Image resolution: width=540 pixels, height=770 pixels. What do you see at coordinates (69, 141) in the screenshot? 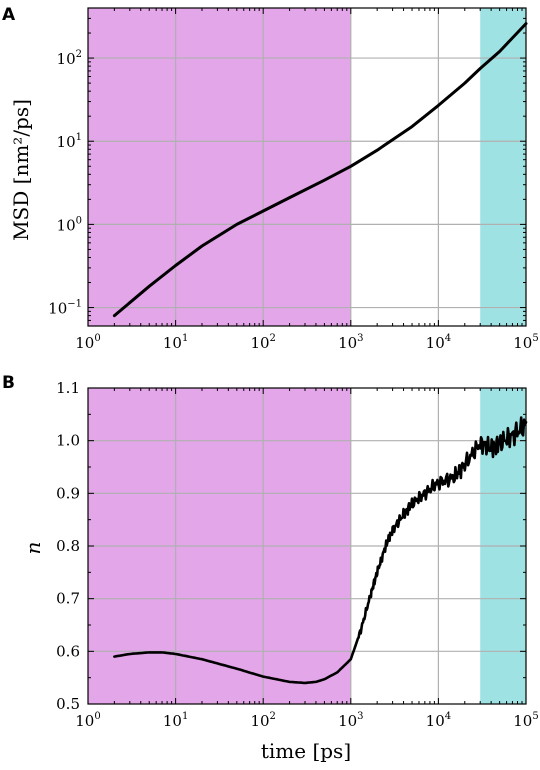
I see `y-tick-label: 10¹` at bounding box center [69, 141].